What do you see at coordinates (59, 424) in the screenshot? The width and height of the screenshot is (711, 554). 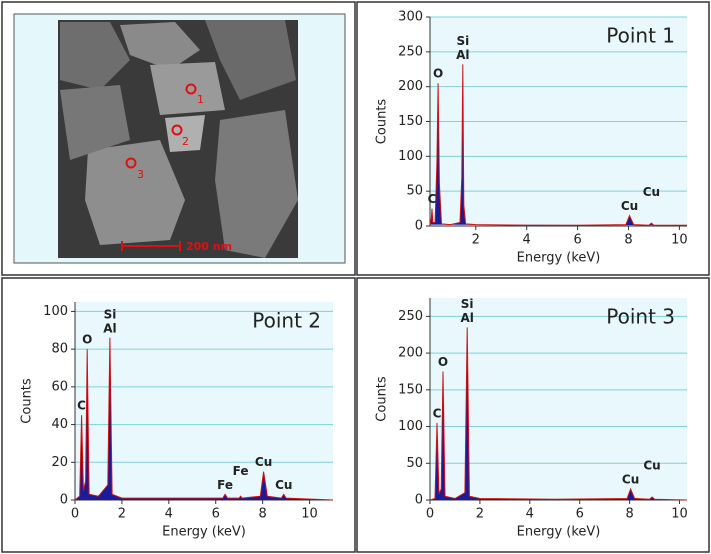 I see `y-tick-label: 40` at bounding box center [59, 424].